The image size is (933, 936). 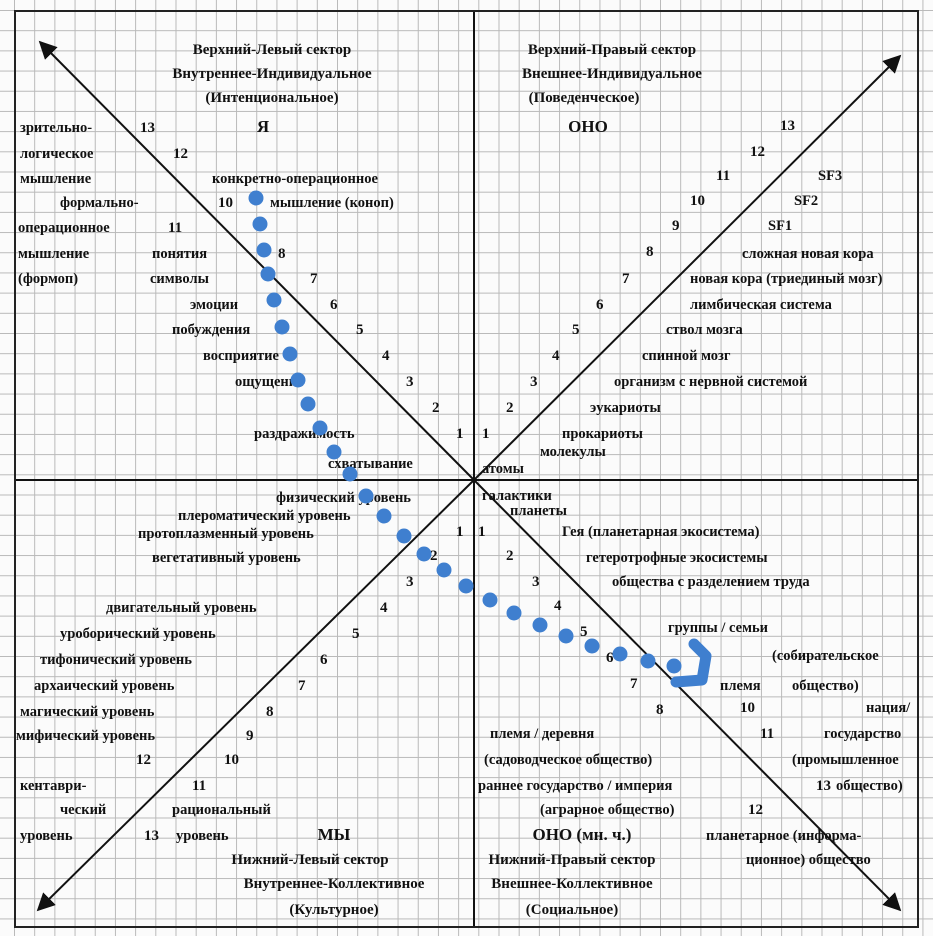 I want to click on ur-label-brainstem: ствол мозга, so click(x=704, y=330).